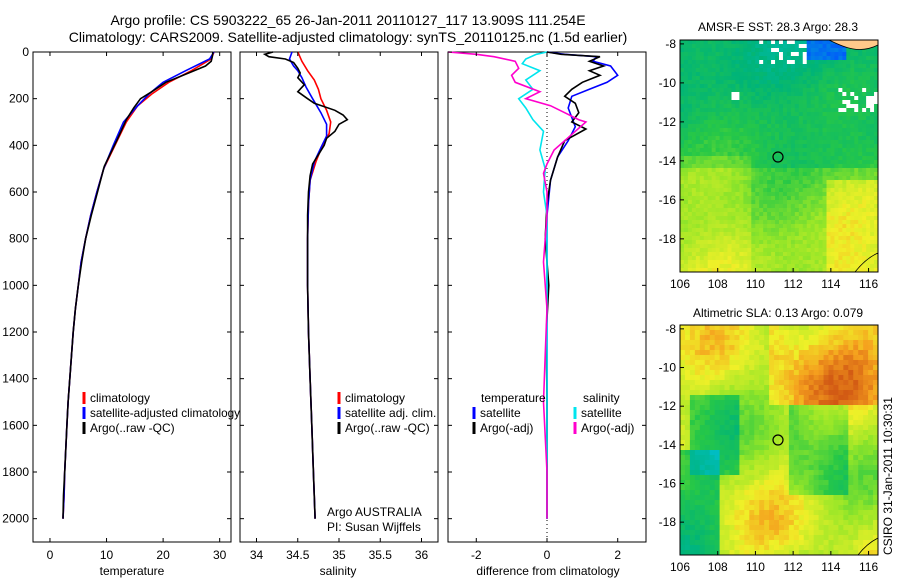 This screenshot has height=580, width=900. I want to click on map-x-tick-label: 106, so click(680, 567).